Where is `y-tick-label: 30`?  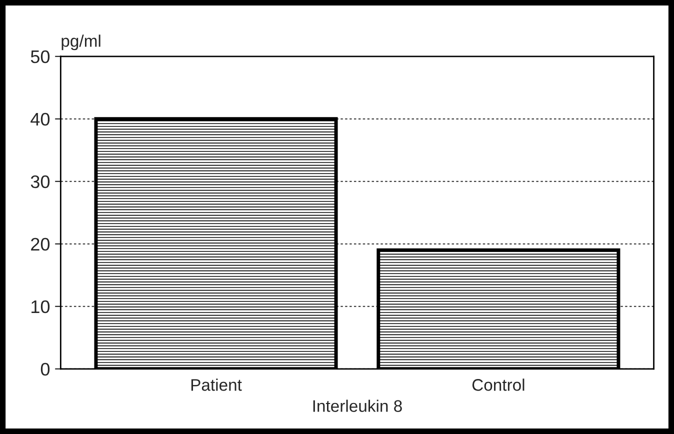 y-tick-label: 30 is located at coordinates (40, 181).